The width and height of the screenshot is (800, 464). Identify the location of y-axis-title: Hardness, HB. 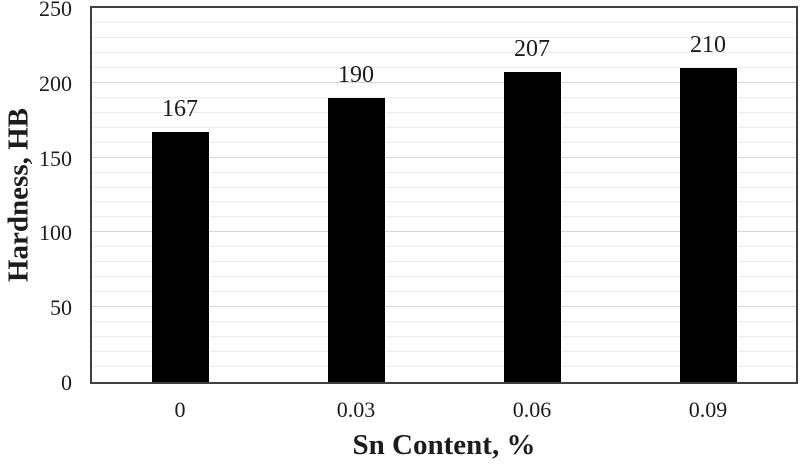
(18, 195).